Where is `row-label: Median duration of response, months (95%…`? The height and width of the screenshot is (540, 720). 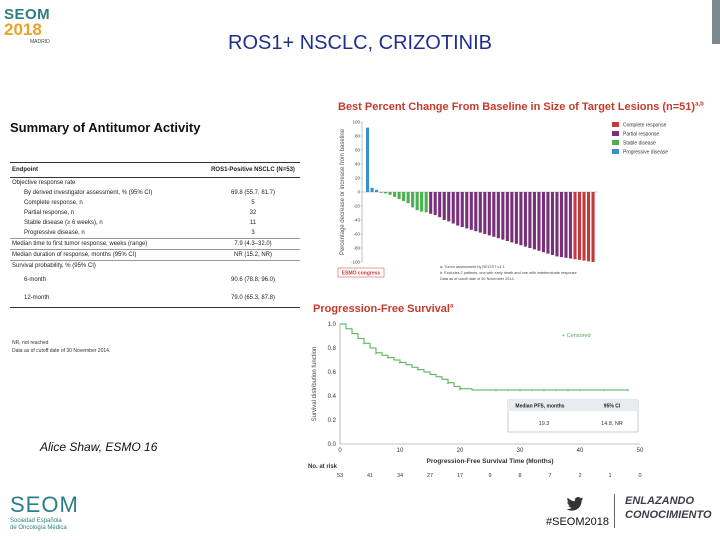
row-label: Median duration of response, months (95%… is located at coordinates (108, 255).